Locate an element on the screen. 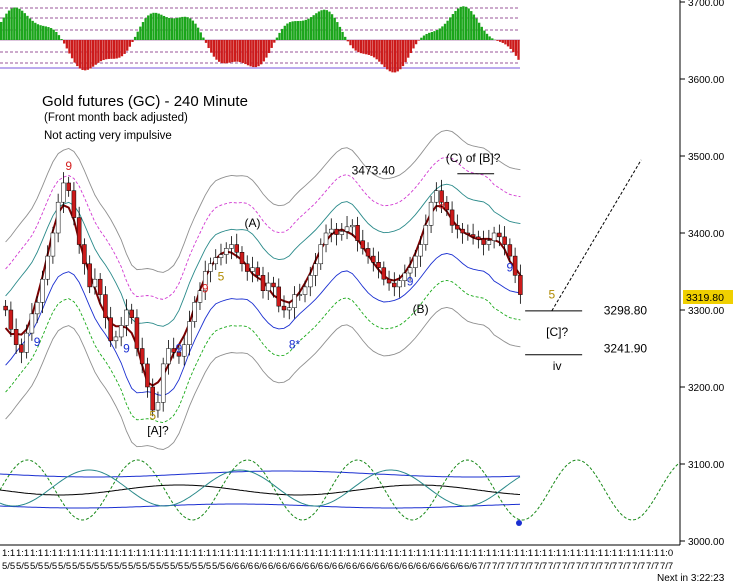 The image size is (735, 583). wave-label: 3298.80 is located at coordinates (626, 311).